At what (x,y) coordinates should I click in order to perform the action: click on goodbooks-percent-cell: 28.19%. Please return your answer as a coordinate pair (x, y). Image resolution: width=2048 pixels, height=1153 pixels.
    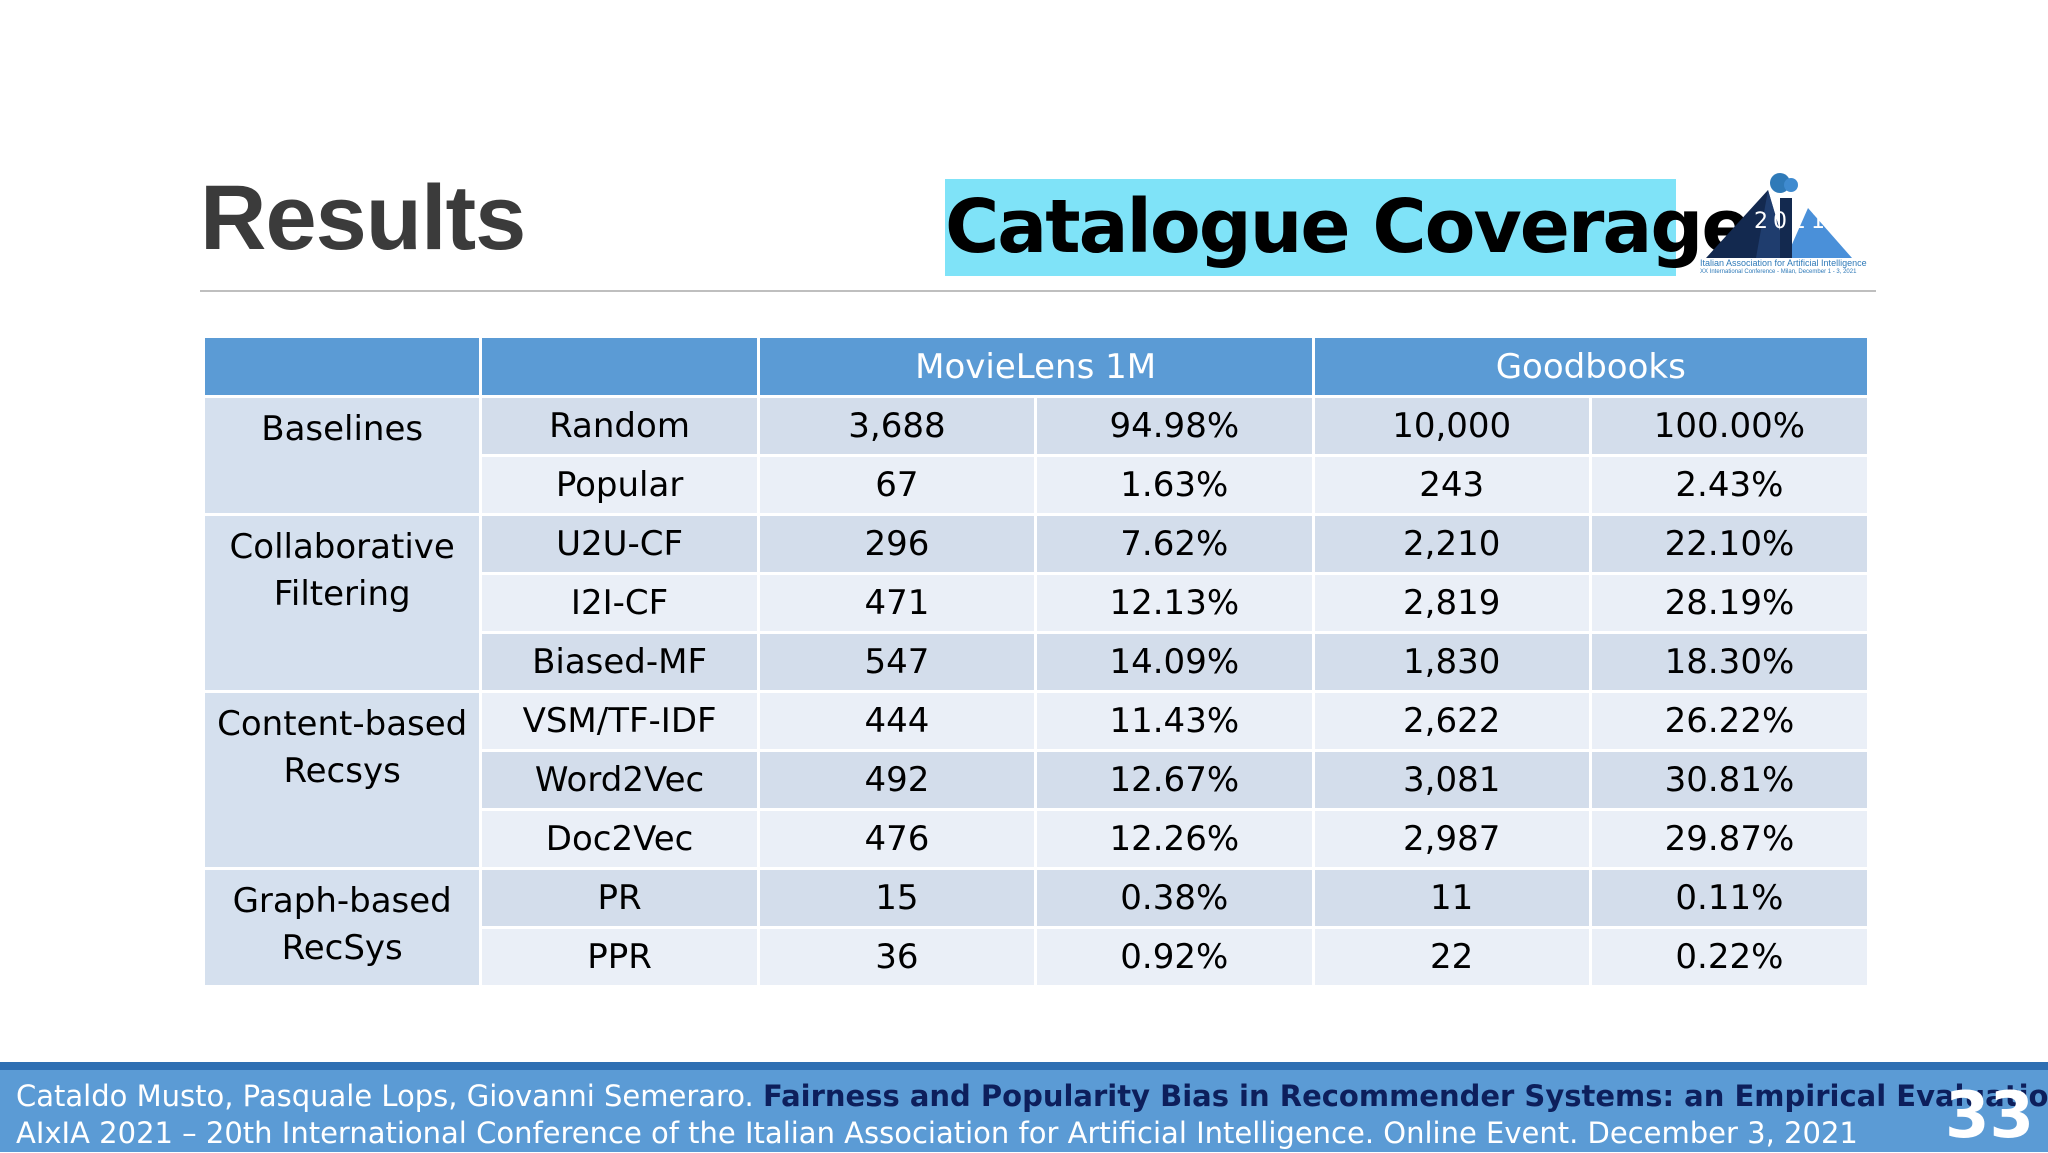
    Looking at the image, I should click on (1729, 603).